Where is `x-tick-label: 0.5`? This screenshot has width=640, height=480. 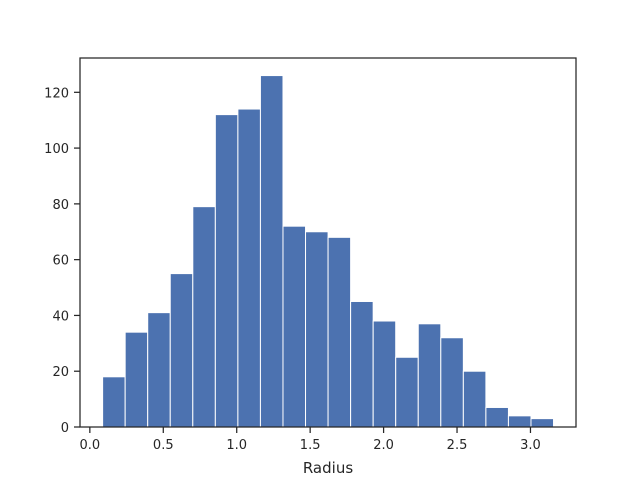 x-tick-label: 0.5 is located at coordinates (163, 445).